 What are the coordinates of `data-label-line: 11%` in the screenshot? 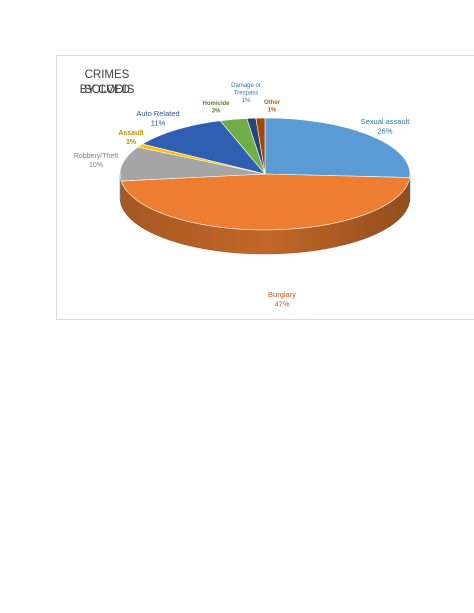 It's located at (158, 122).